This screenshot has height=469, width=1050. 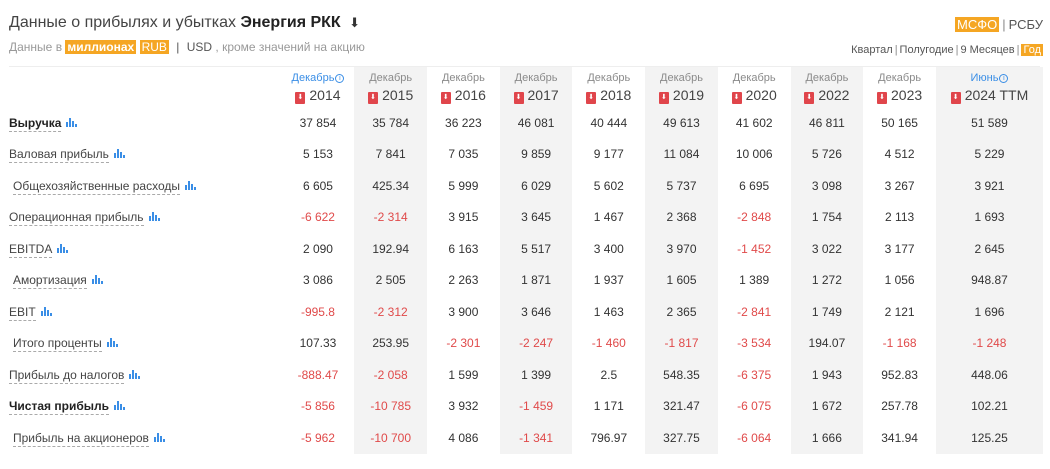 I want to click on row-label: EBITDA, so click(x=31, y=249).